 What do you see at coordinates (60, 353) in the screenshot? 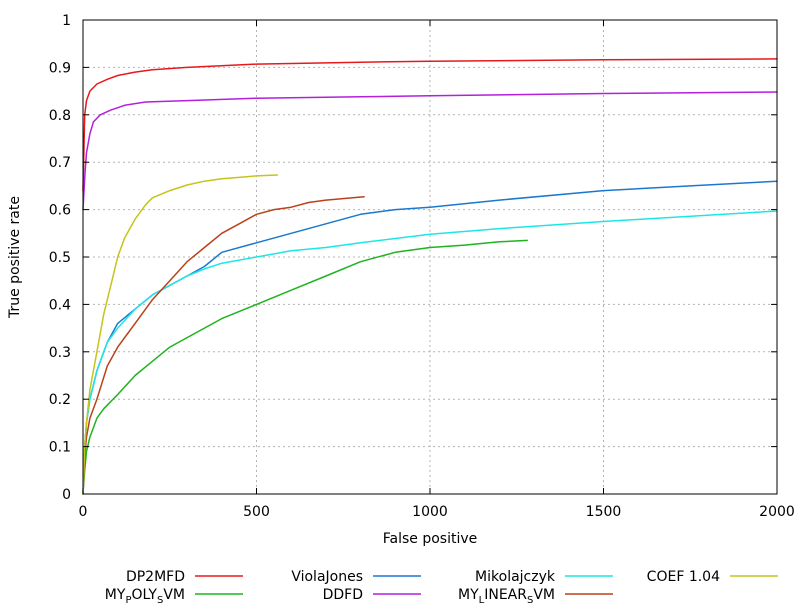
I see `y-tick-label: 0.3` at bounding box center [60, 353].